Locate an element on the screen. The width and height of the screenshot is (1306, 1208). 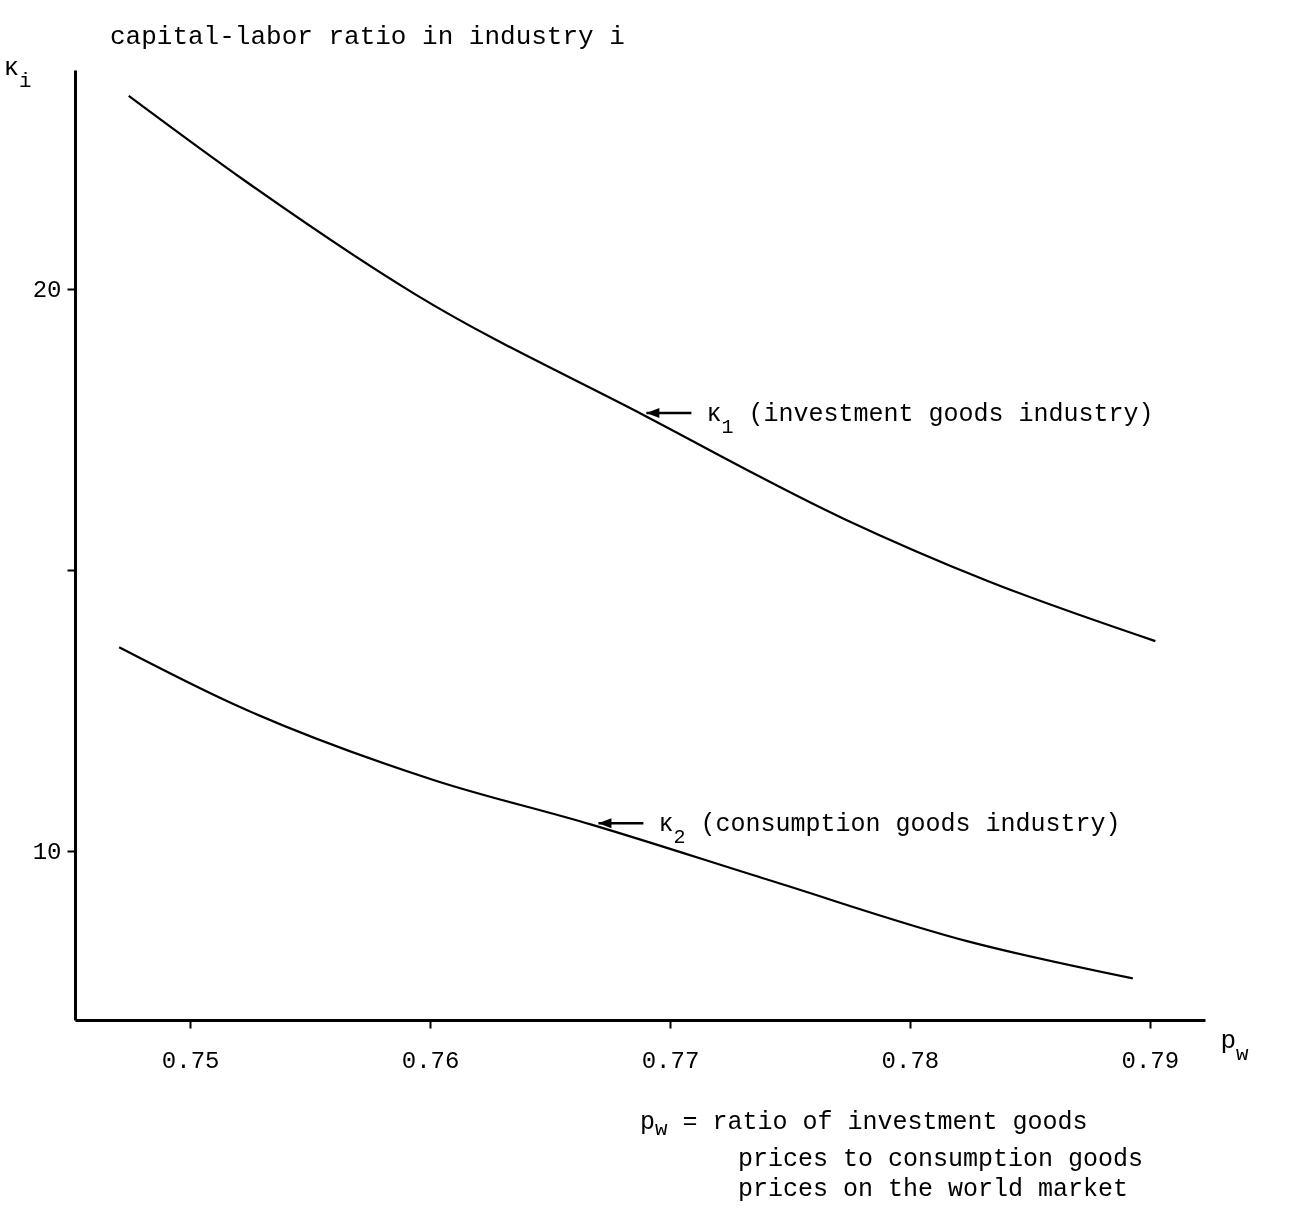
y-tick-label: 10 is located at coordinates (47, 852).